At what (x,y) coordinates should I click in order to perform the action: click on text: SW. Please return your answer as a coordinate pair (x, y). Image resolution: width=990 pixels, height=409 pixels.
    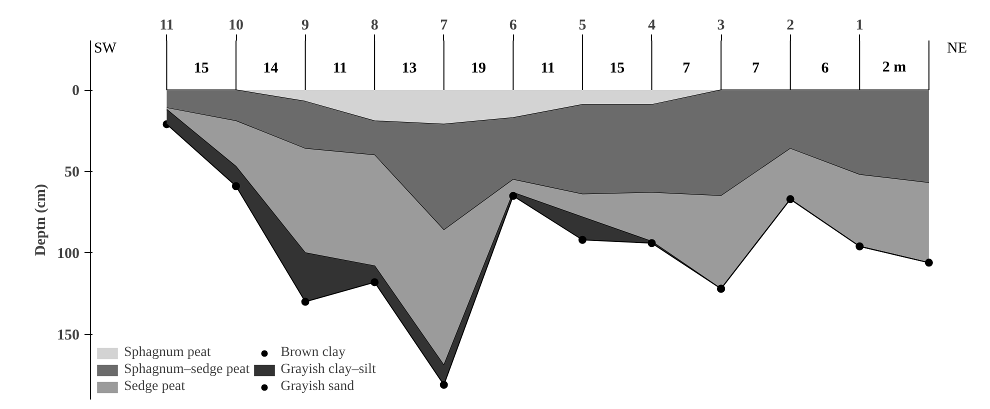
    Looking at the image, I should click on (106, 48).